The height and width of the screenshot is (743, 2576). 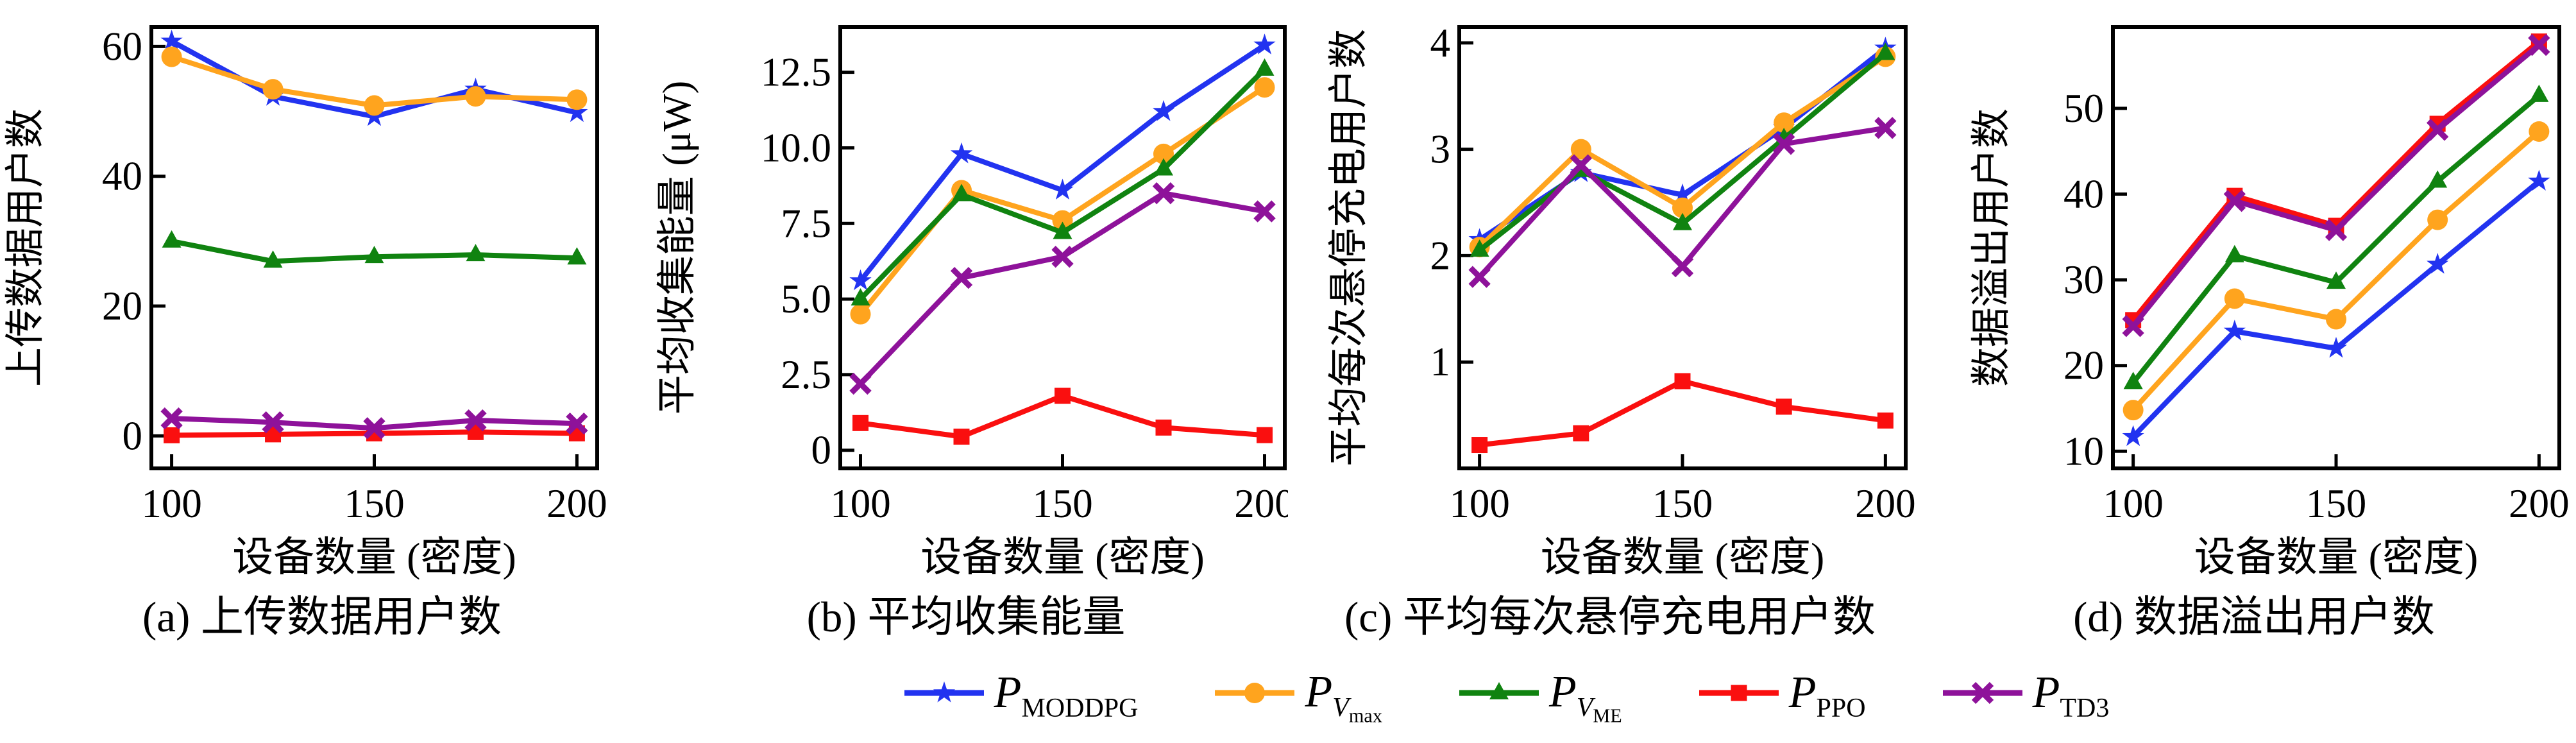 I want to click on svg-text: 平均每次悬停充电用户数, so click(x=1349, y=247).